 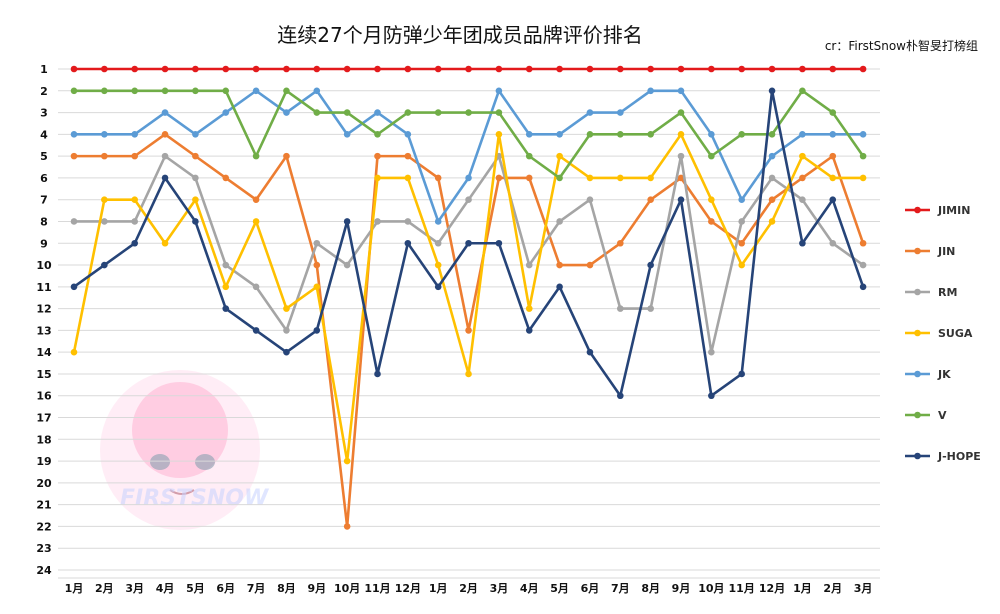 I want to click on legend-label-j-hope: J-HOPE, so click(x=959, y=456).